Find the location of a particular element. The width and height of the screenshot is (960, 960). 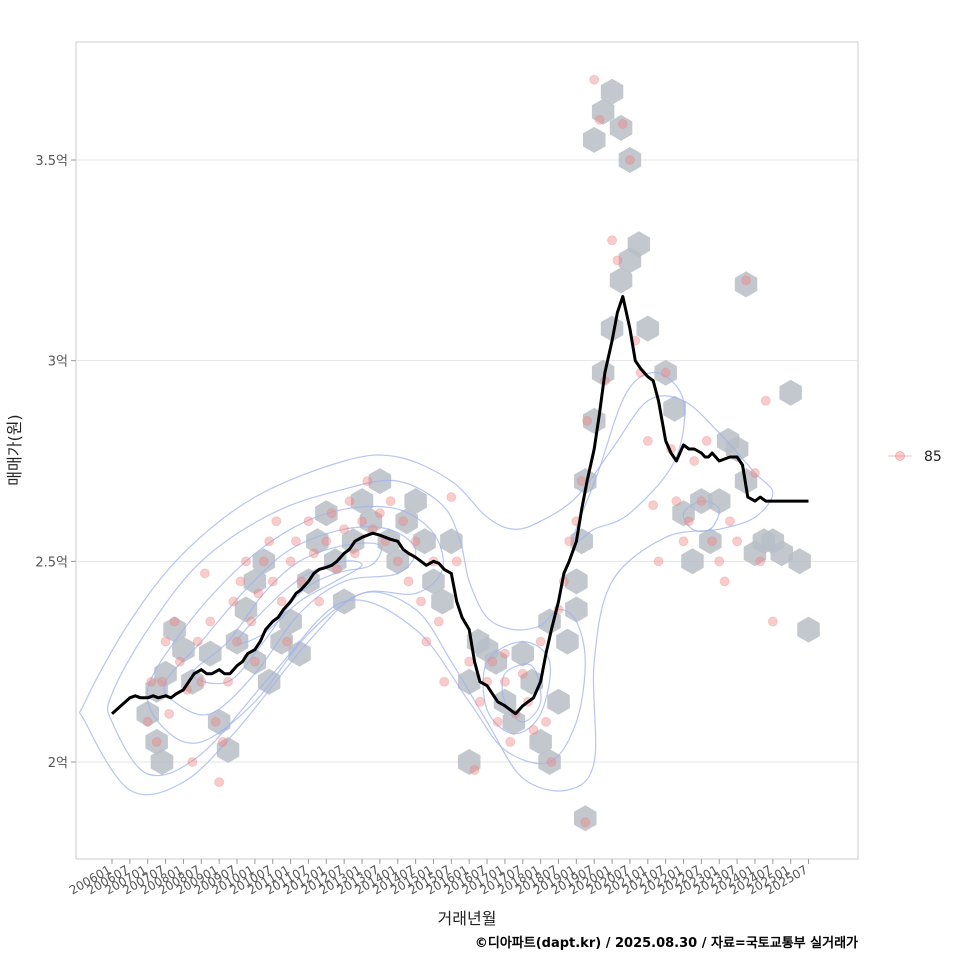

legend: 85 is located at coordinates (915, 457).